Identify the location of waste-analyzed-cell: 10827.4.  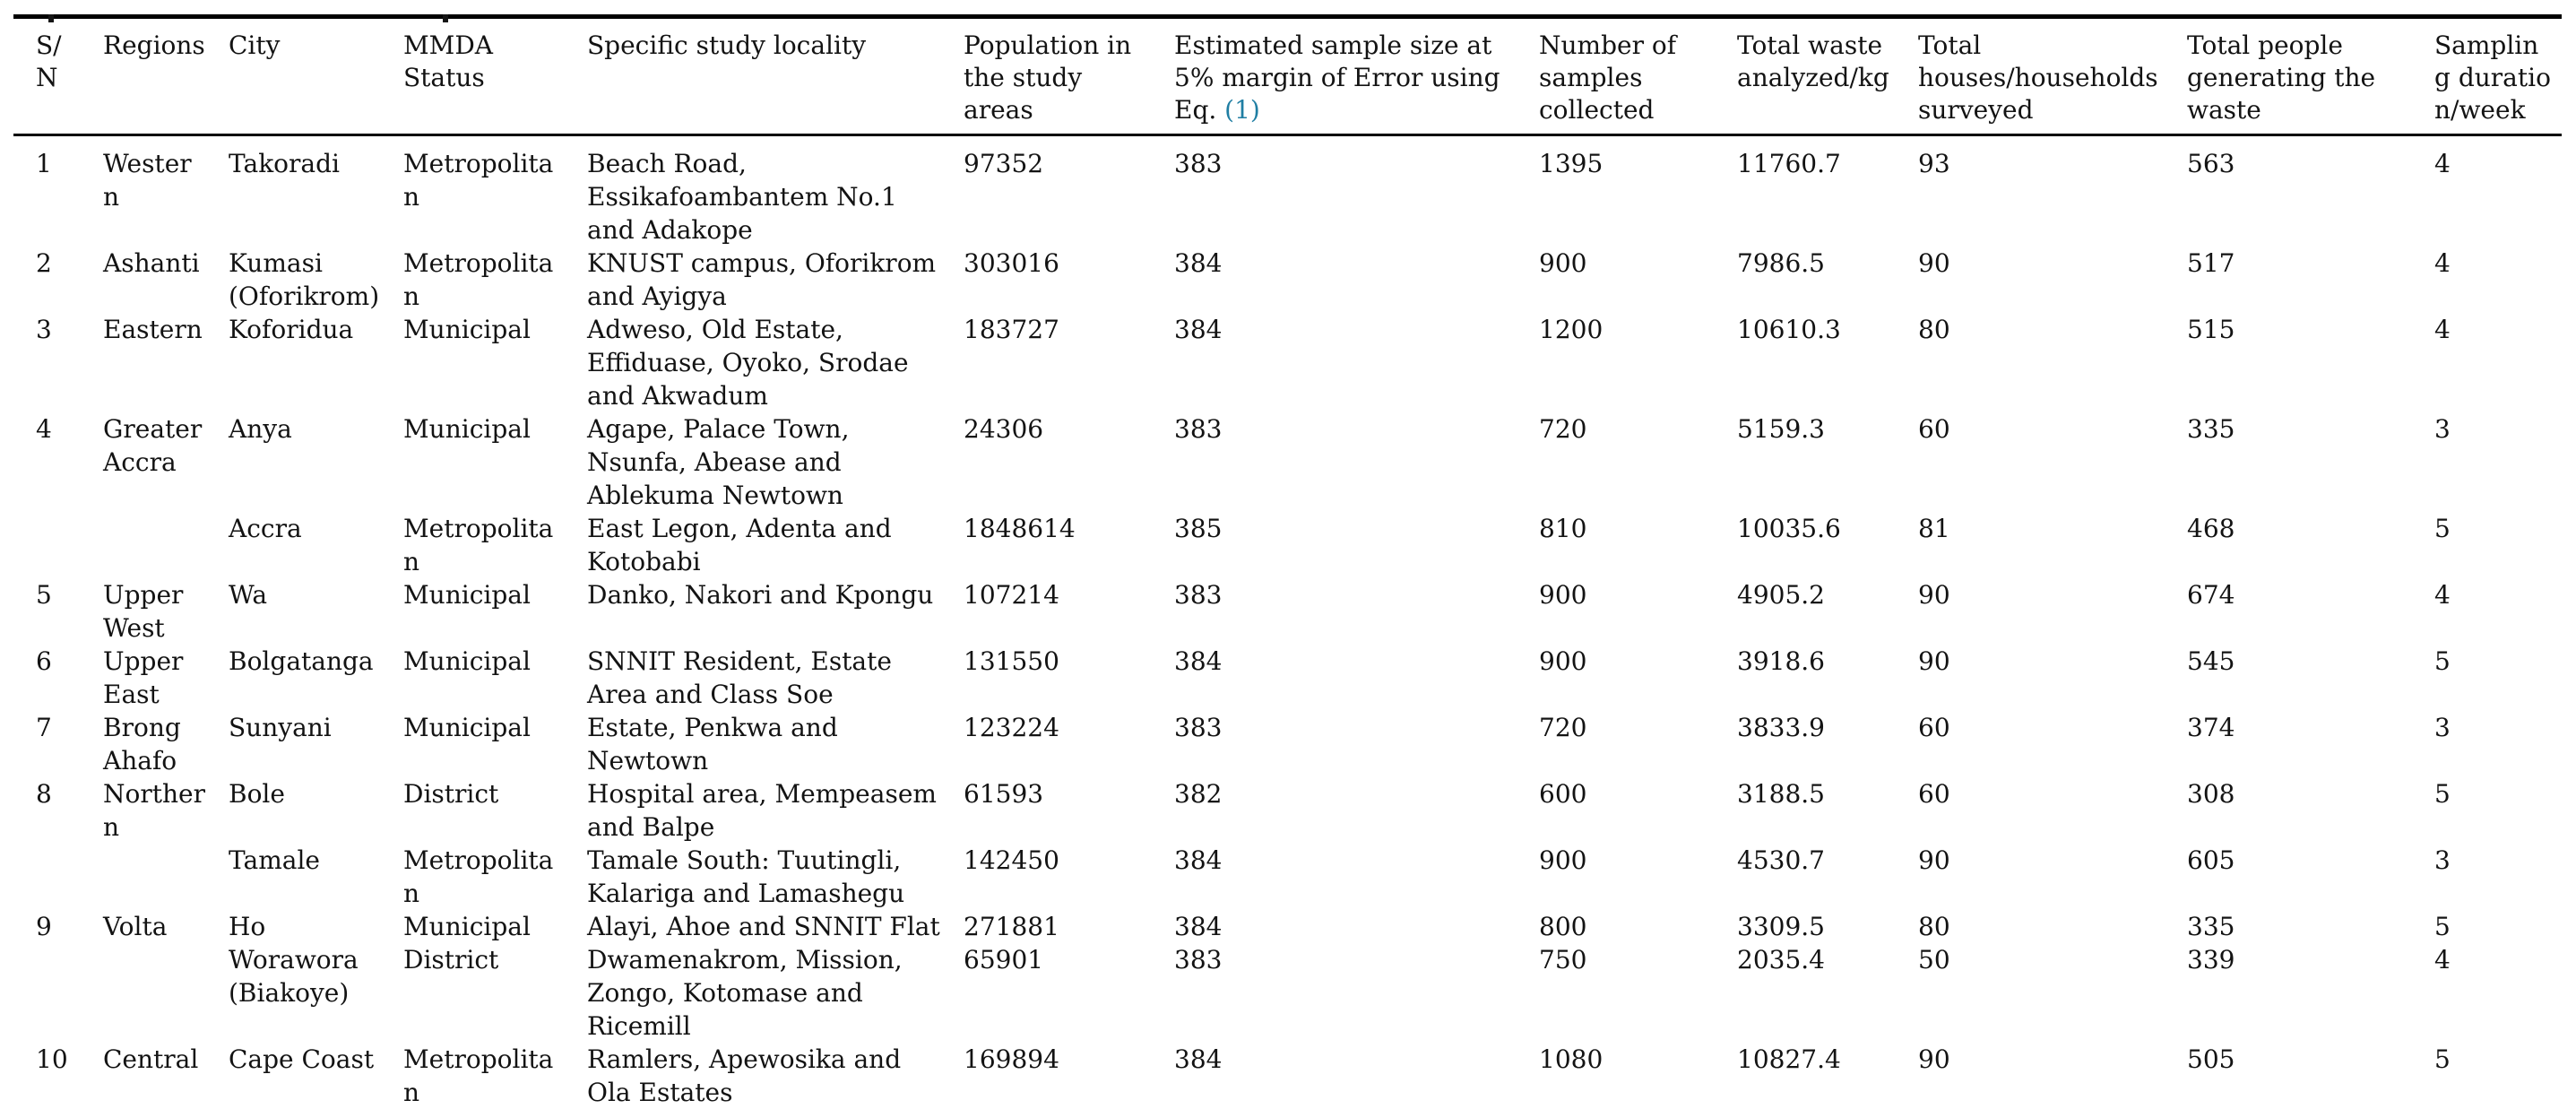
(1827, 1076).